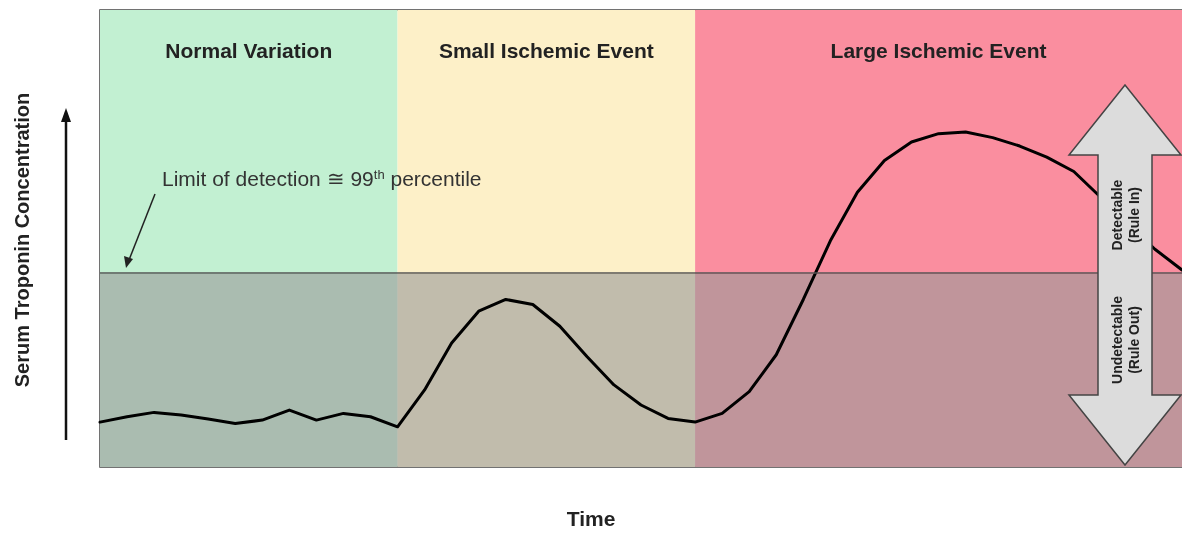 This screenshot has width=1182, height=539. I want to click on text: Small Ischemic Event, so click(546, 50).